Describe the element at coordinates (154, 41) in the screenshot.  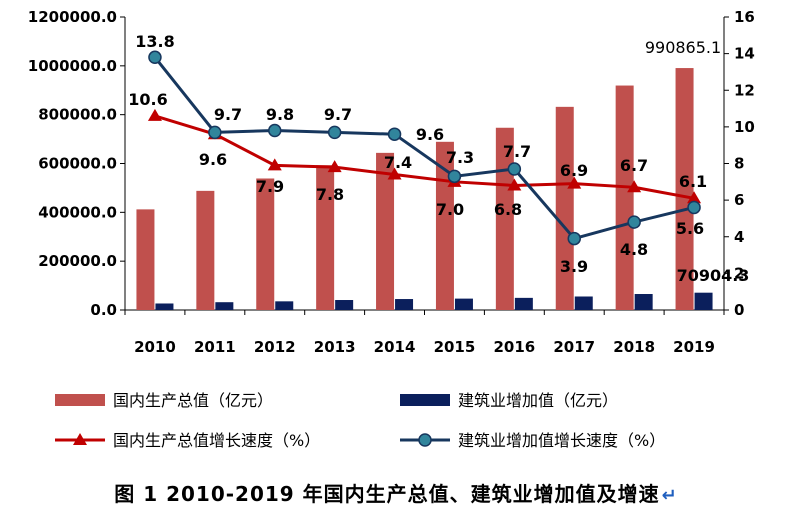
I see `data-label: 13.8` at that location.